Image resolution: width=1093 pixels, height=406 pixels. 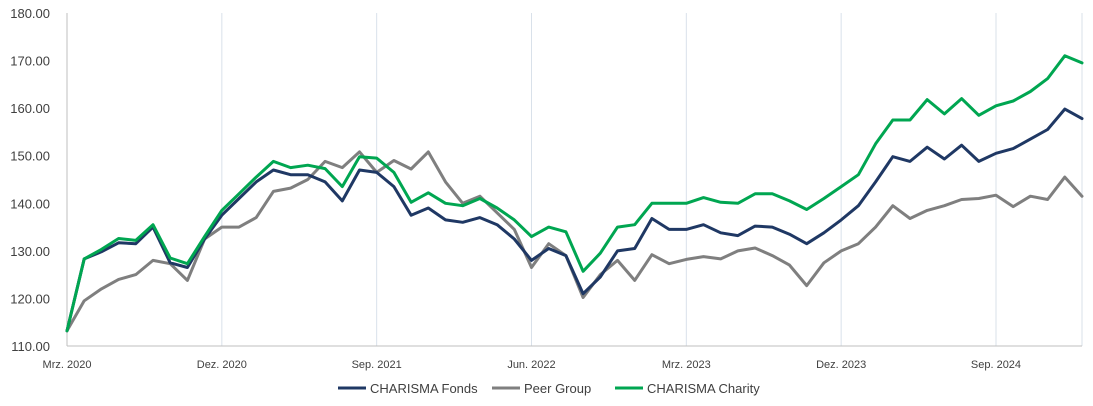 What do you see at coordinates (30, 61) in the screenshot?
I see `y-tick-label: 170.00` at bounding box center [30, 61].